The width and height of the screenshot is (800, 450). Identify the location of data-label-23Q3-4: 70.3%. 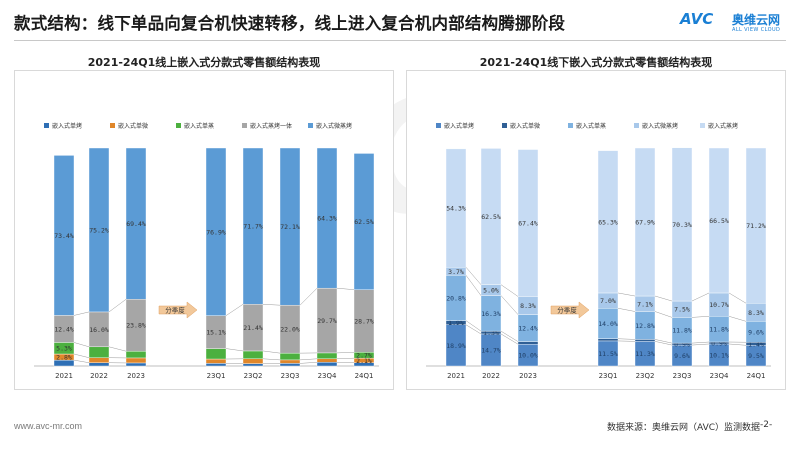
(682, 225).